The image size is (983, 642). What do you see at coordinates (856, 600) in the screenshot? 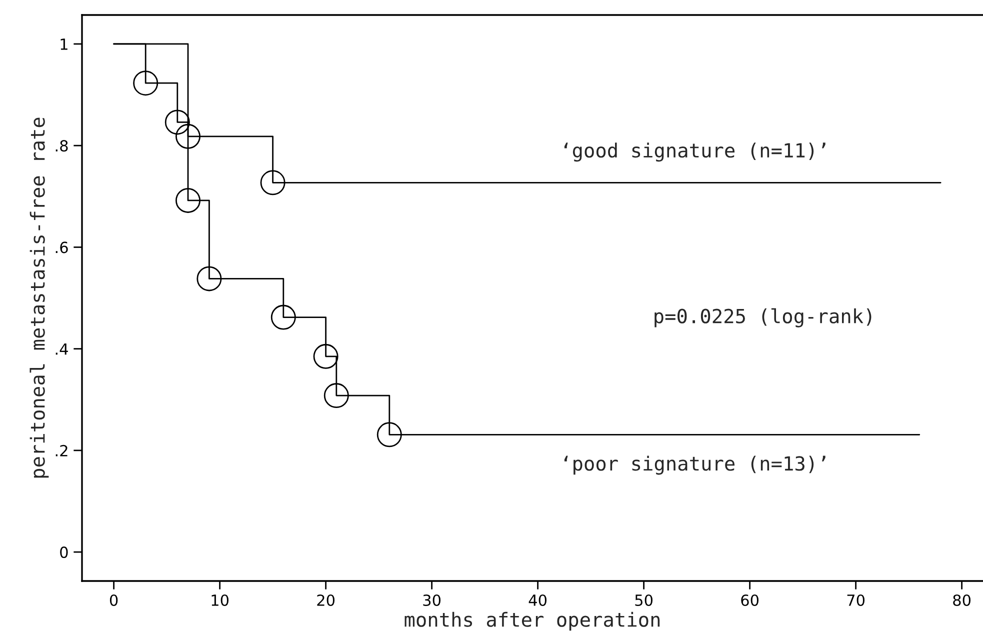
I see `x-tick-label: 70` at bounding box center [856, 600].